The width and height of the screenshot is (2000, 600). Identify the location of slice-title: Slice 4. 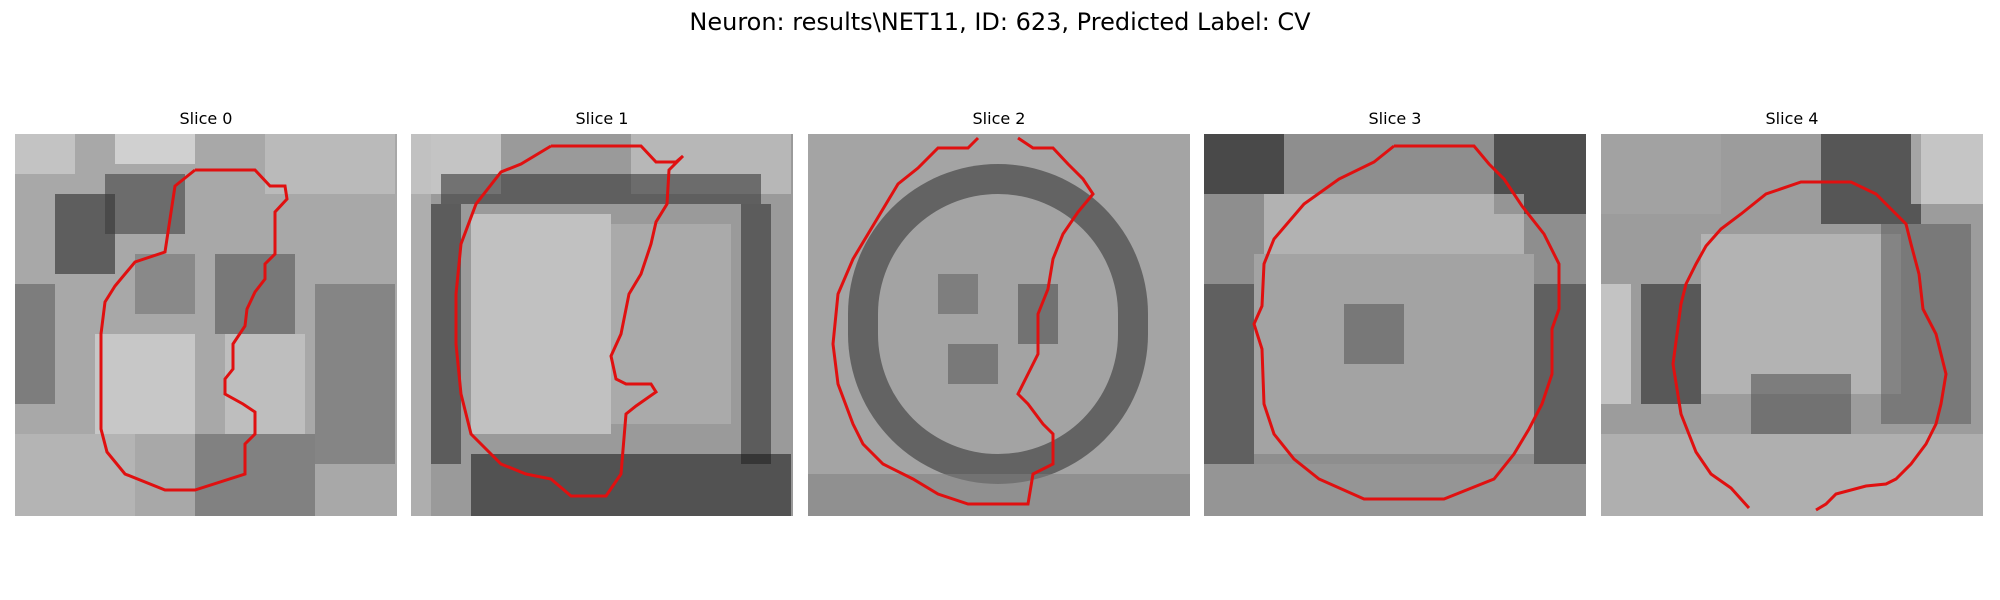
(1792, 118).